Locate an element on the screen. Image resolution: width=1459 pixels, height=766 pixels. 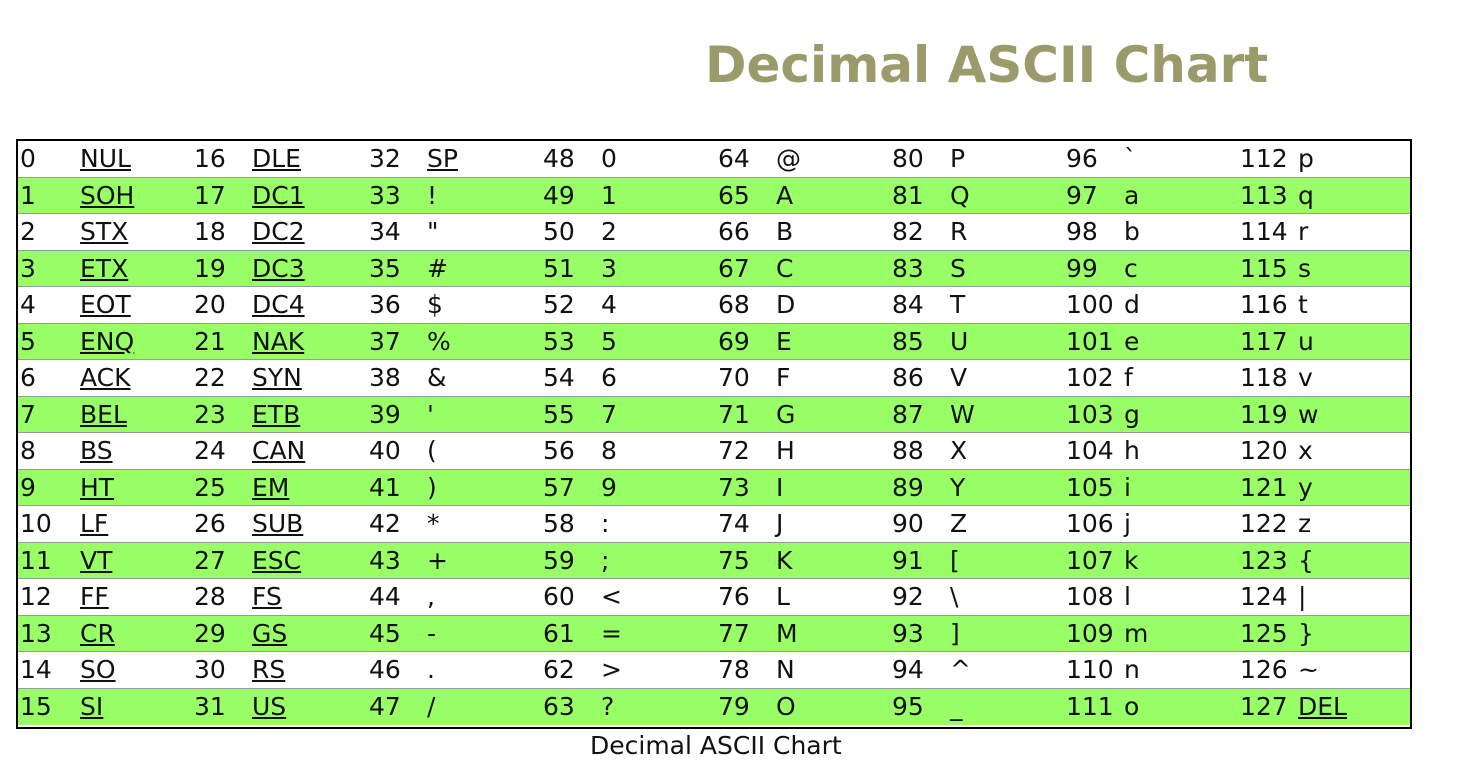
control-char-link: FF is located at coordinates (94, 596).